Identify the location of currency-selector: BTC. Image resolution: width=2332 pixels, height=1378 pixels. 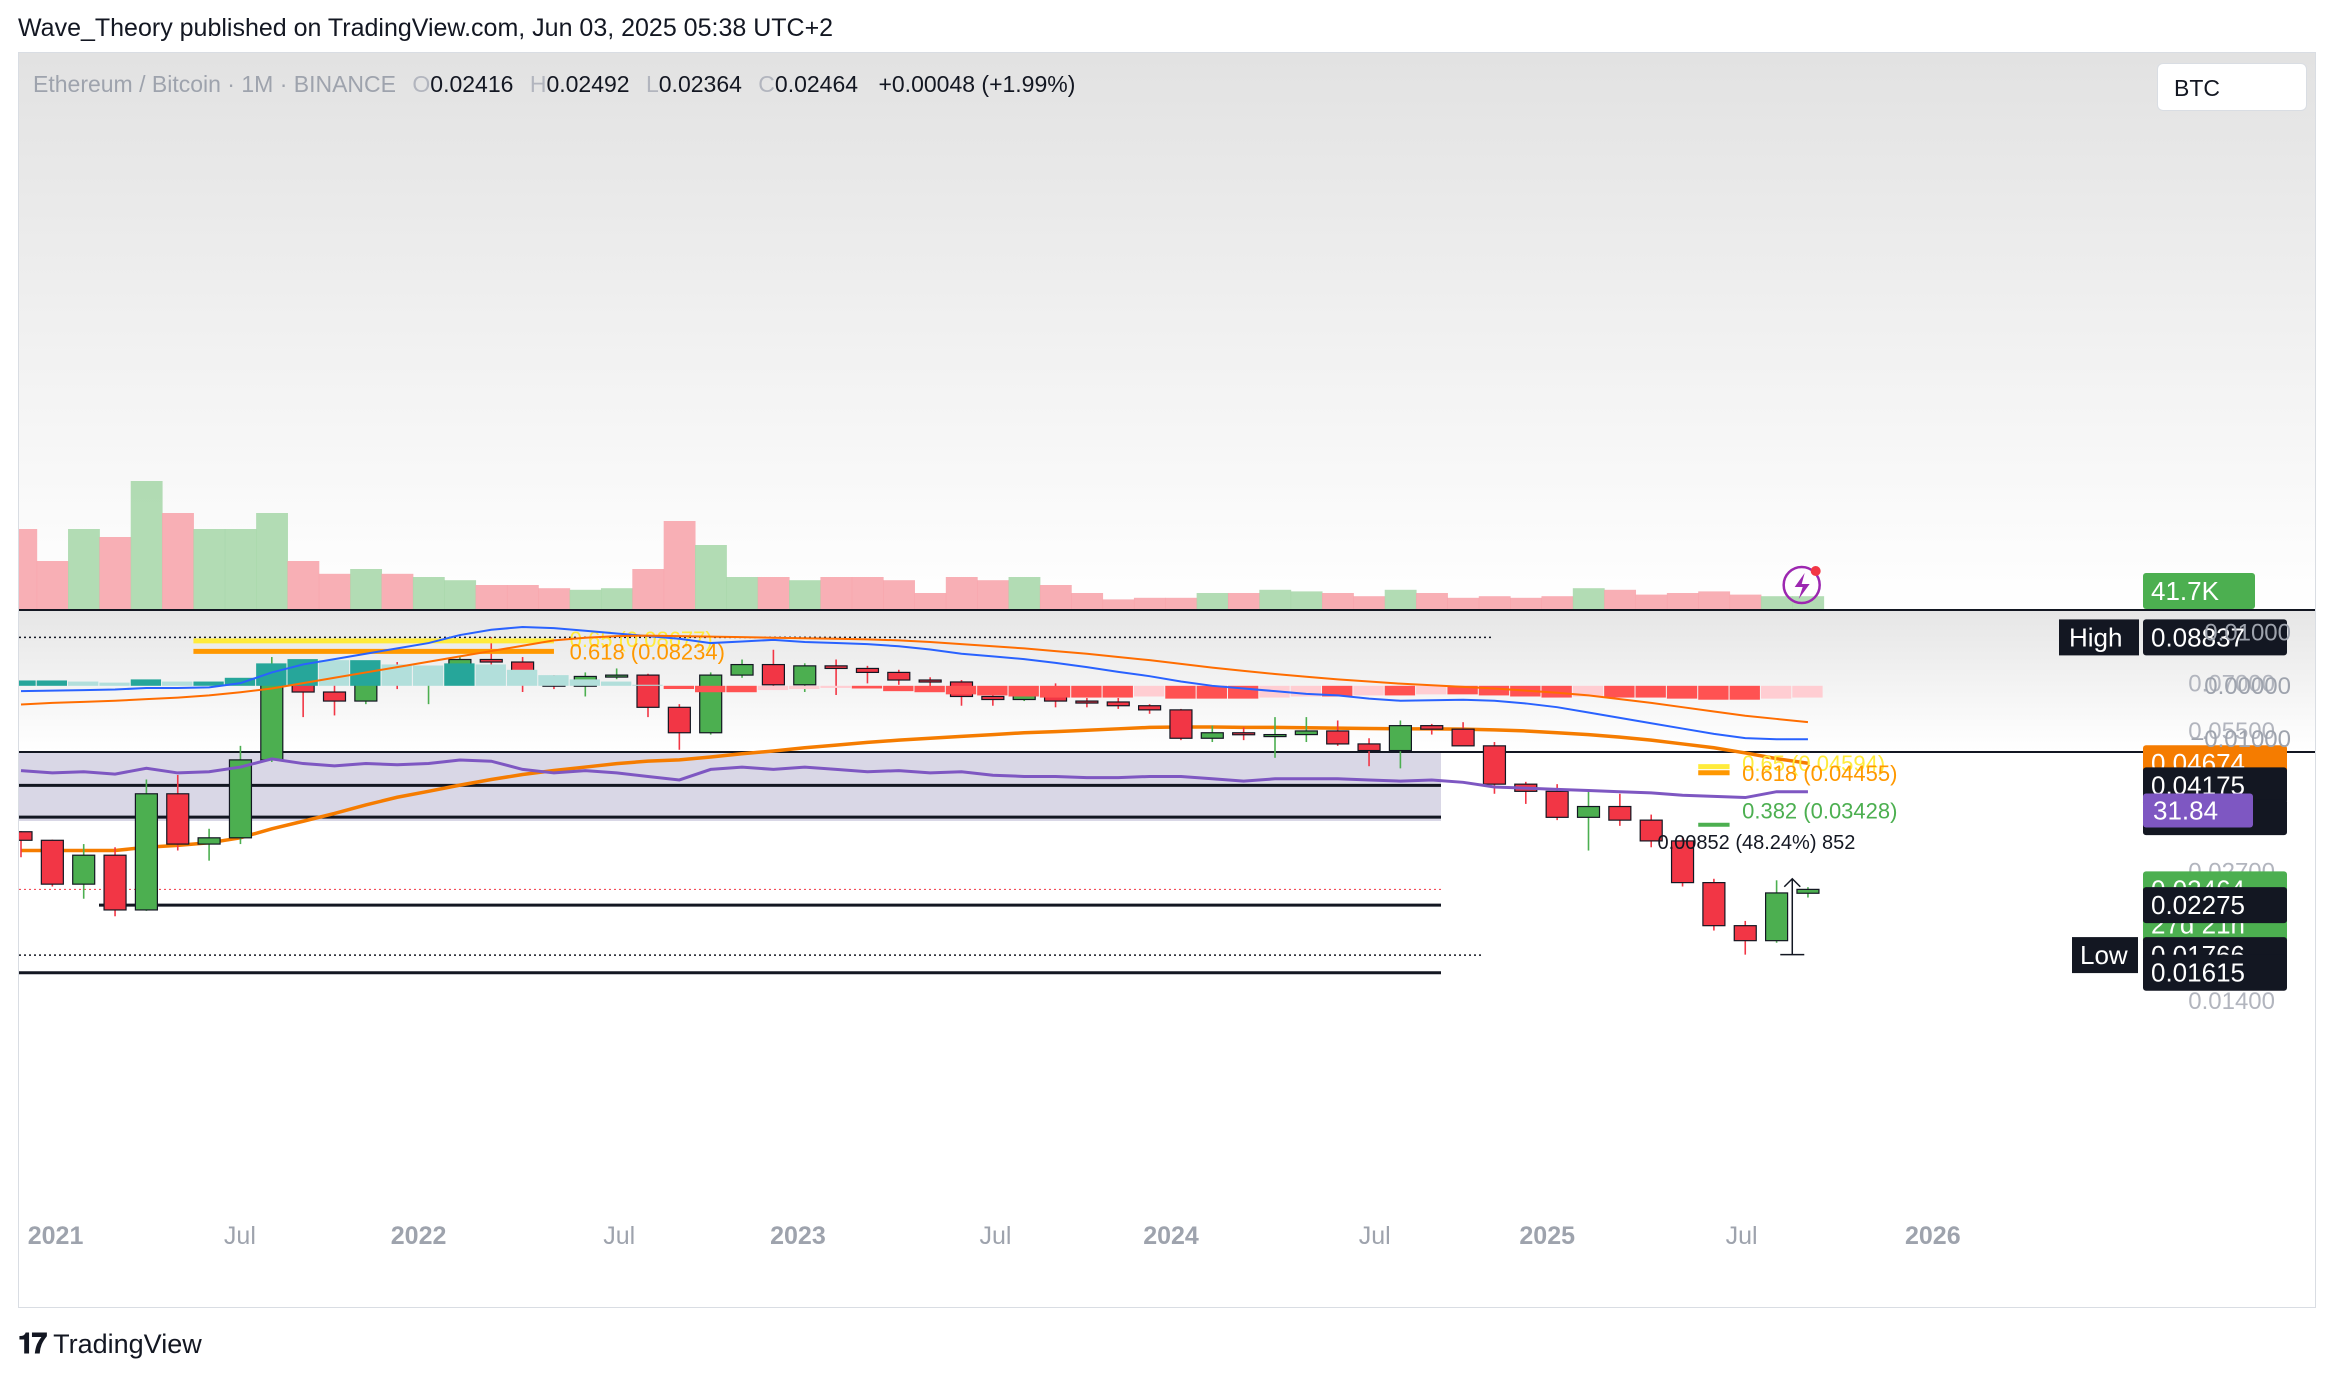
(2232, 87).